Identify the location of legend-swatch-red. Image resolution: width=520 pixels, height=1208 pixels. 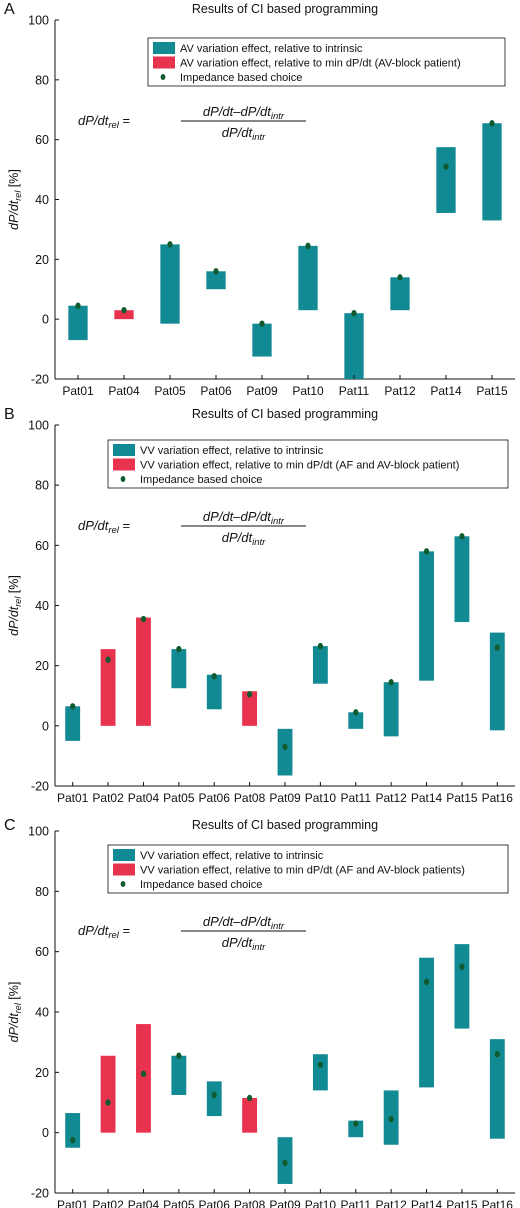
(124, 869).